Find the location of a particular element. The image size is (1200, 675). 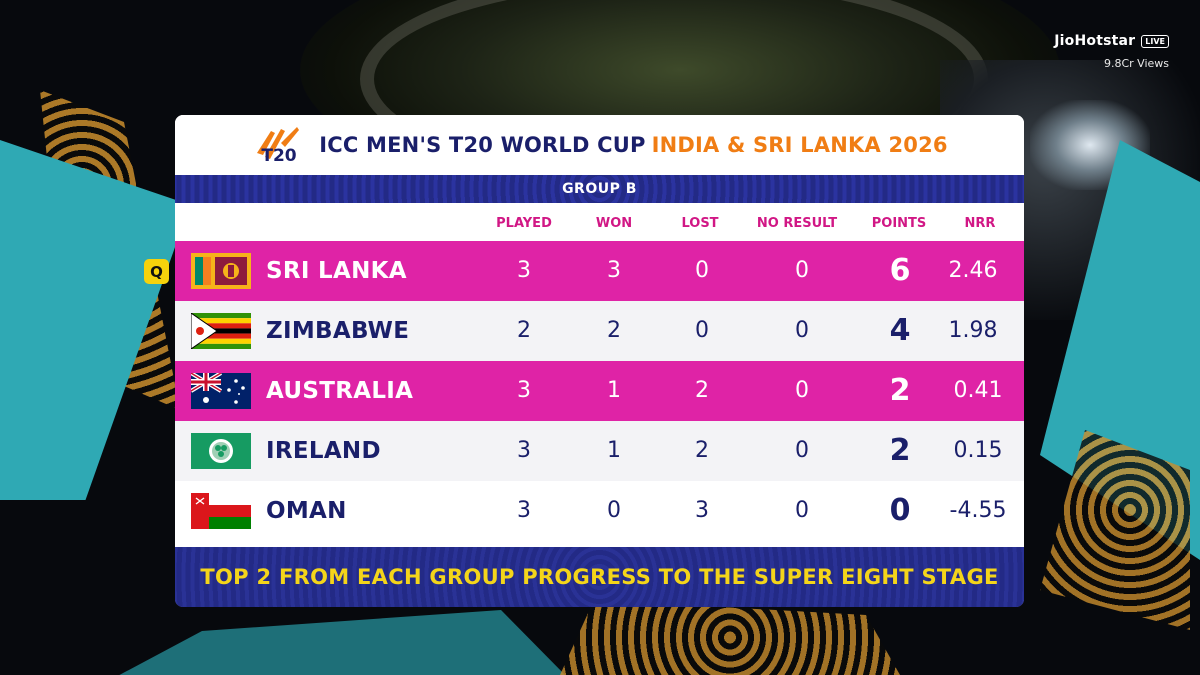

points-value: 0 is located at coordinates (900, 510).